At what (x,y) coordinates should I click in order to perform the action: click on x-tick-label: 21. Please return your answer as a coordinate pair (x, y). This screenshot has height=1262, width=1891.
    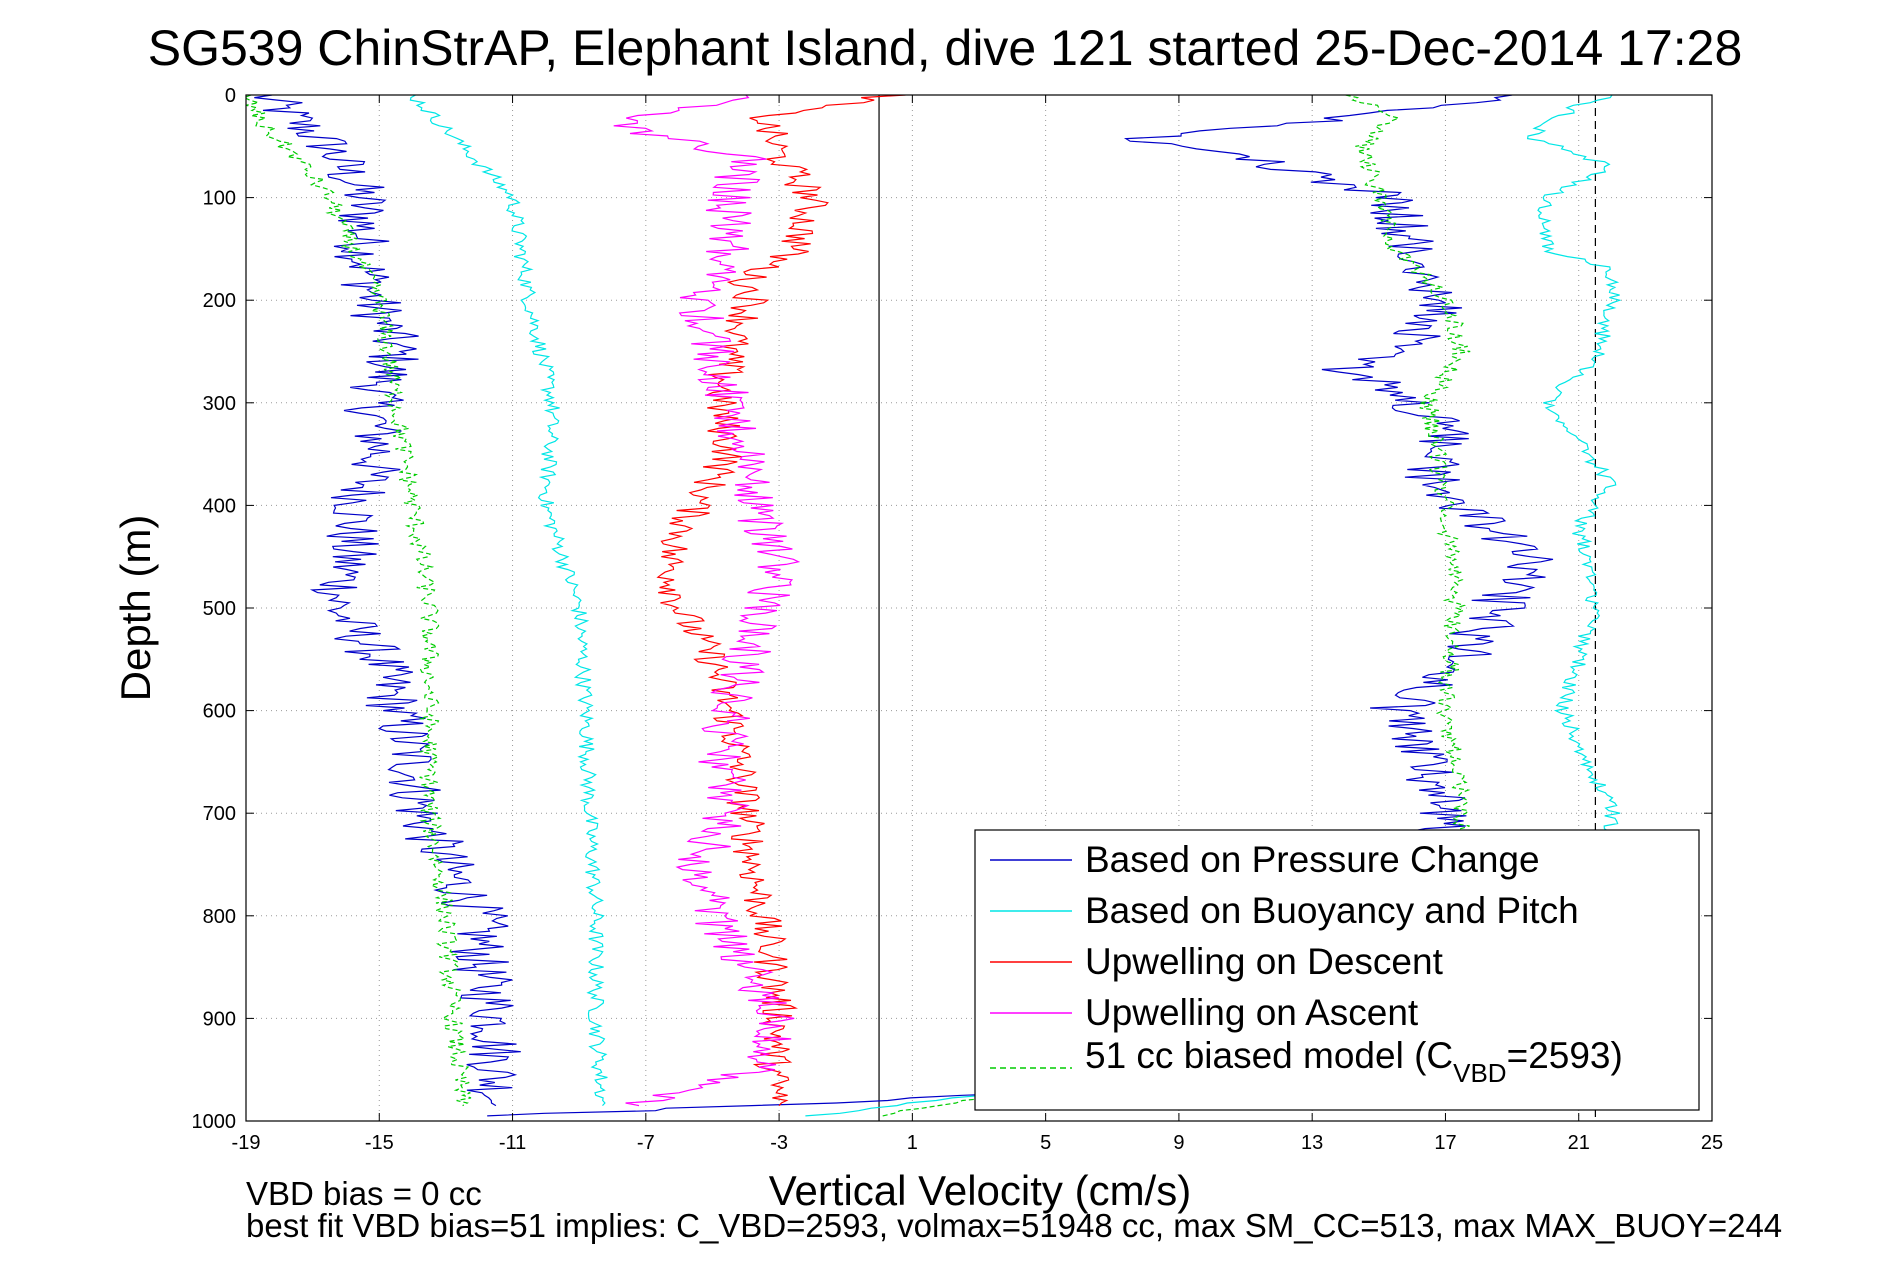
    Looking at the image, I should click on (1579, 1143).